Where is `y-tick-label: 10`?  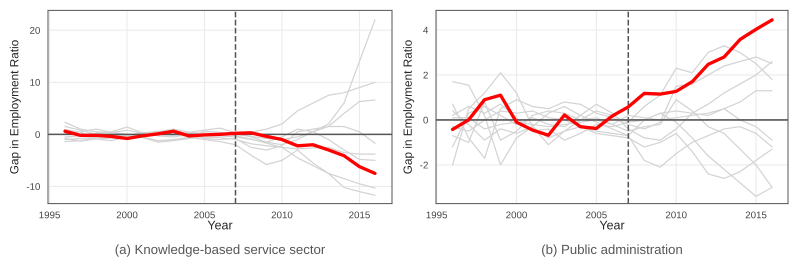 y-tick-label: 10 is located at coordinates (35, 82).